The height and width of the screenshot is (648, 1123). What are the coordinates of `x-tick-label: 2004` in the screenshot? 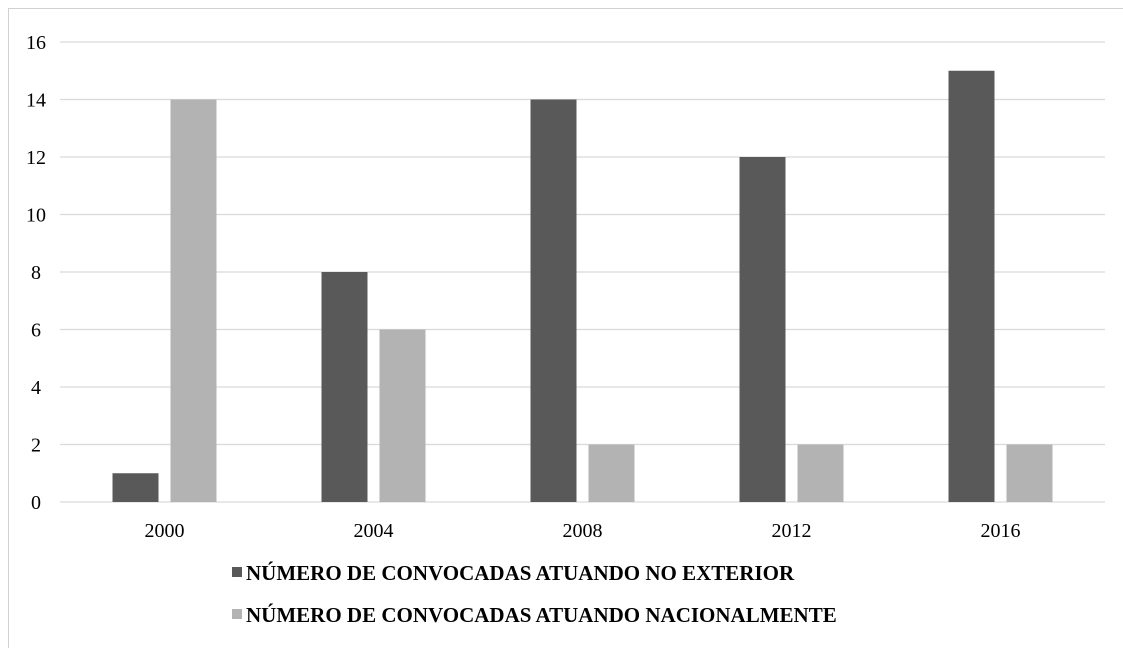 It's located at (374, 531).